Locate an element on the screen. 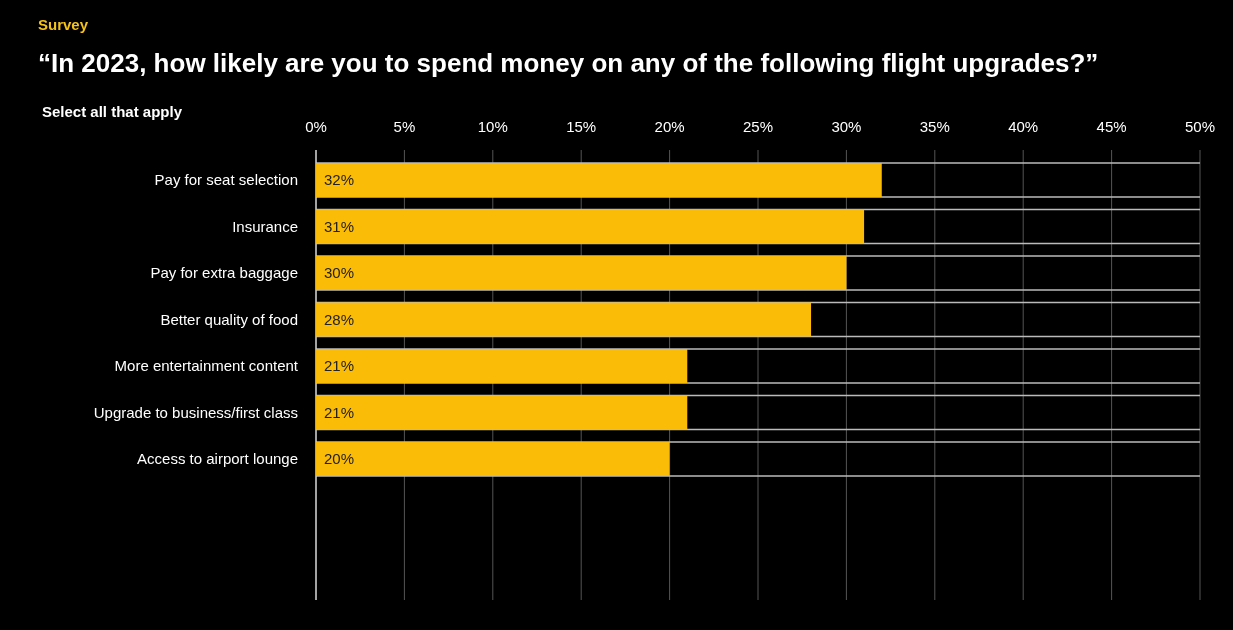 This screenshot has height=630, width=1233. y-tick-label: Better quality of food is located at coordinates (229, 319).